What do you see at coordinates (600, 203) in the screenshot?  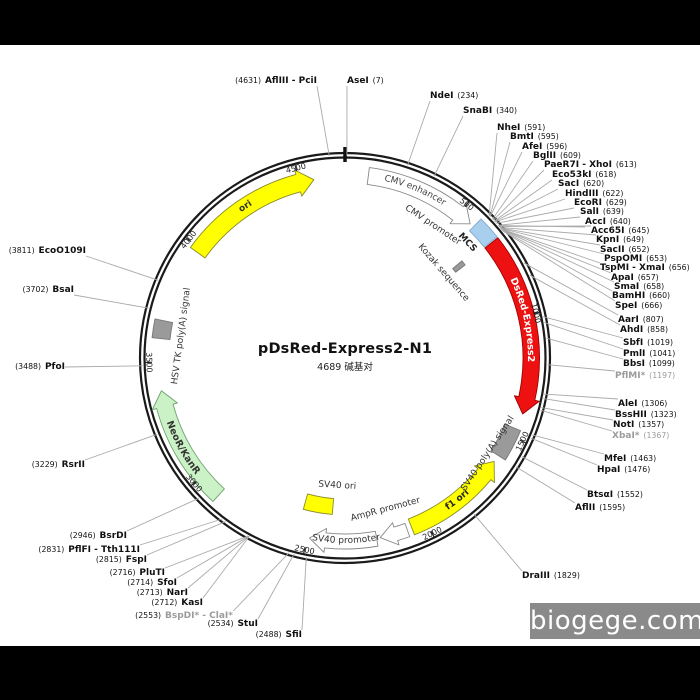 I see `enzyme-label-EcoRI: EcoRI (629)` at bounding box center [600, 203].